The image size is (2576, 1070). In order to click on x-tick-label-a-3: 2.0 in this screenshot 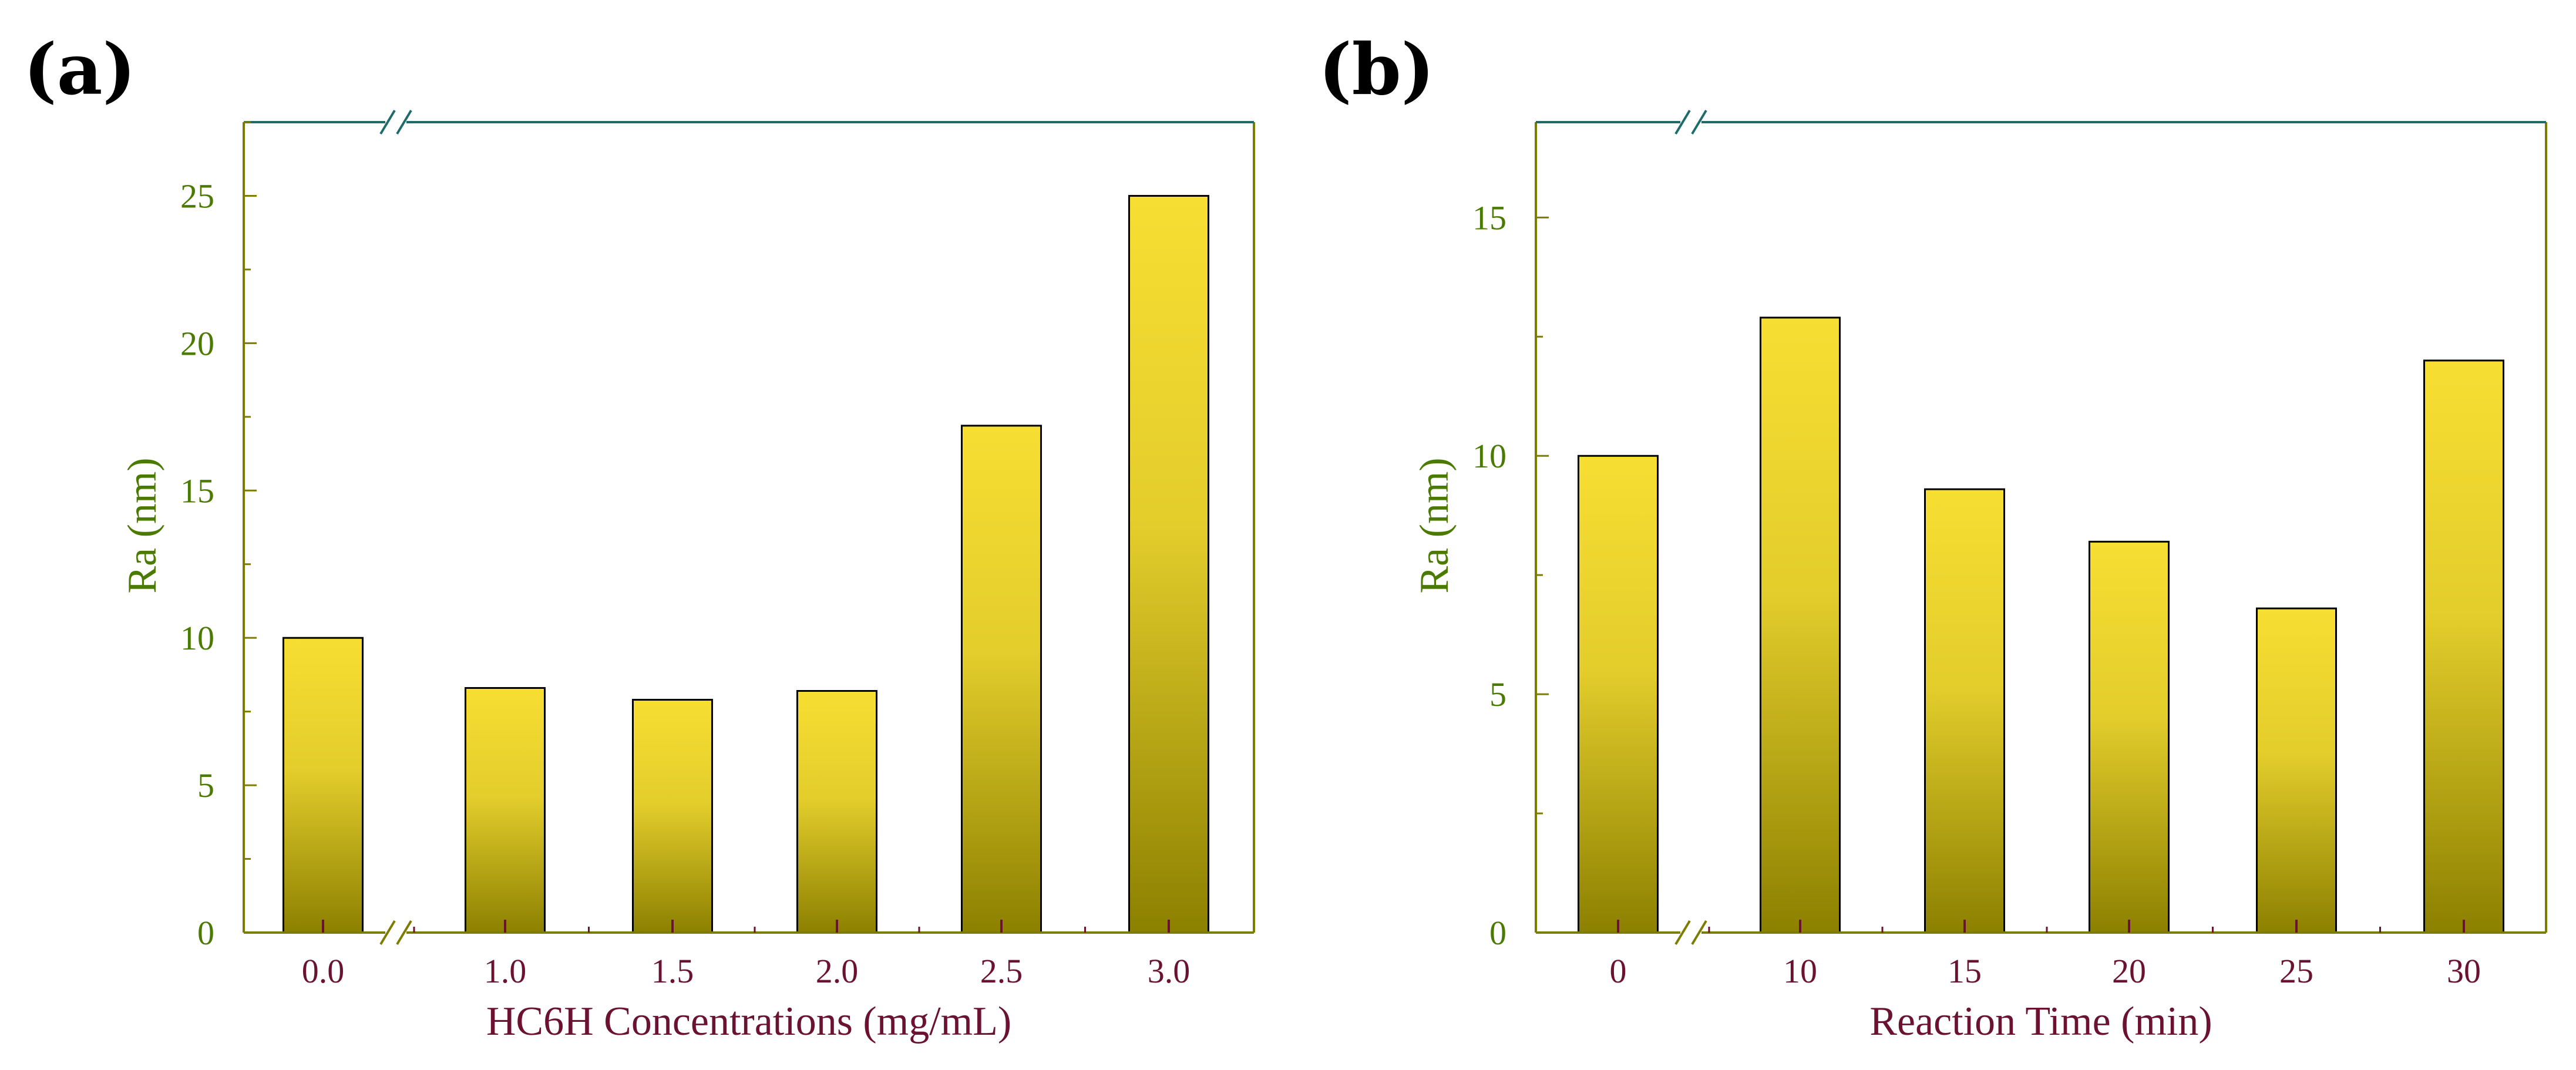, I will do `click(837, 971)`.